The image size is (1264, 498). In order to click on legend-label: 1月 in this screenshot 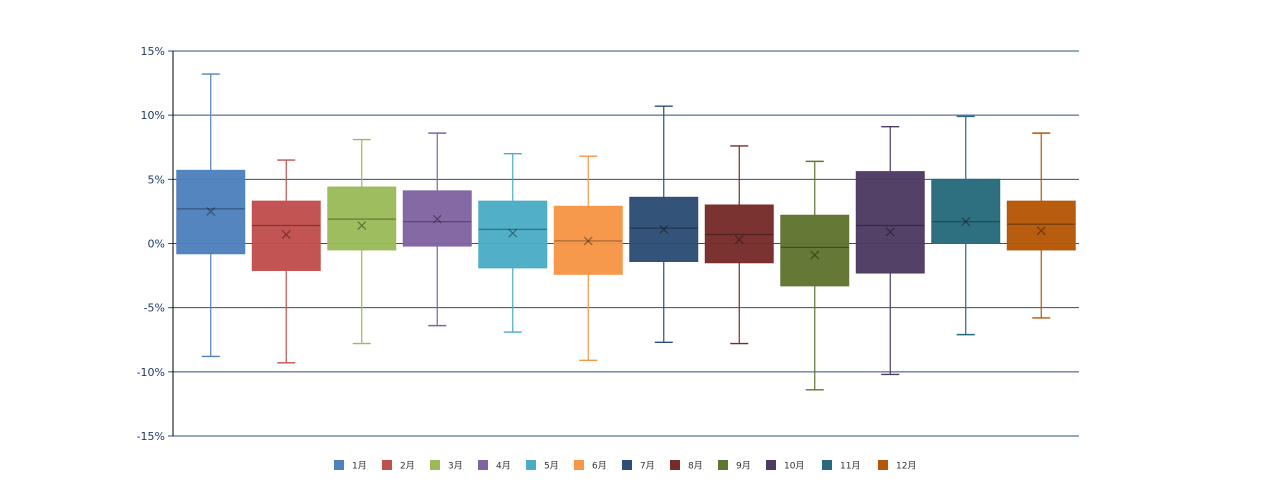, I will do `click(359, 466)`.